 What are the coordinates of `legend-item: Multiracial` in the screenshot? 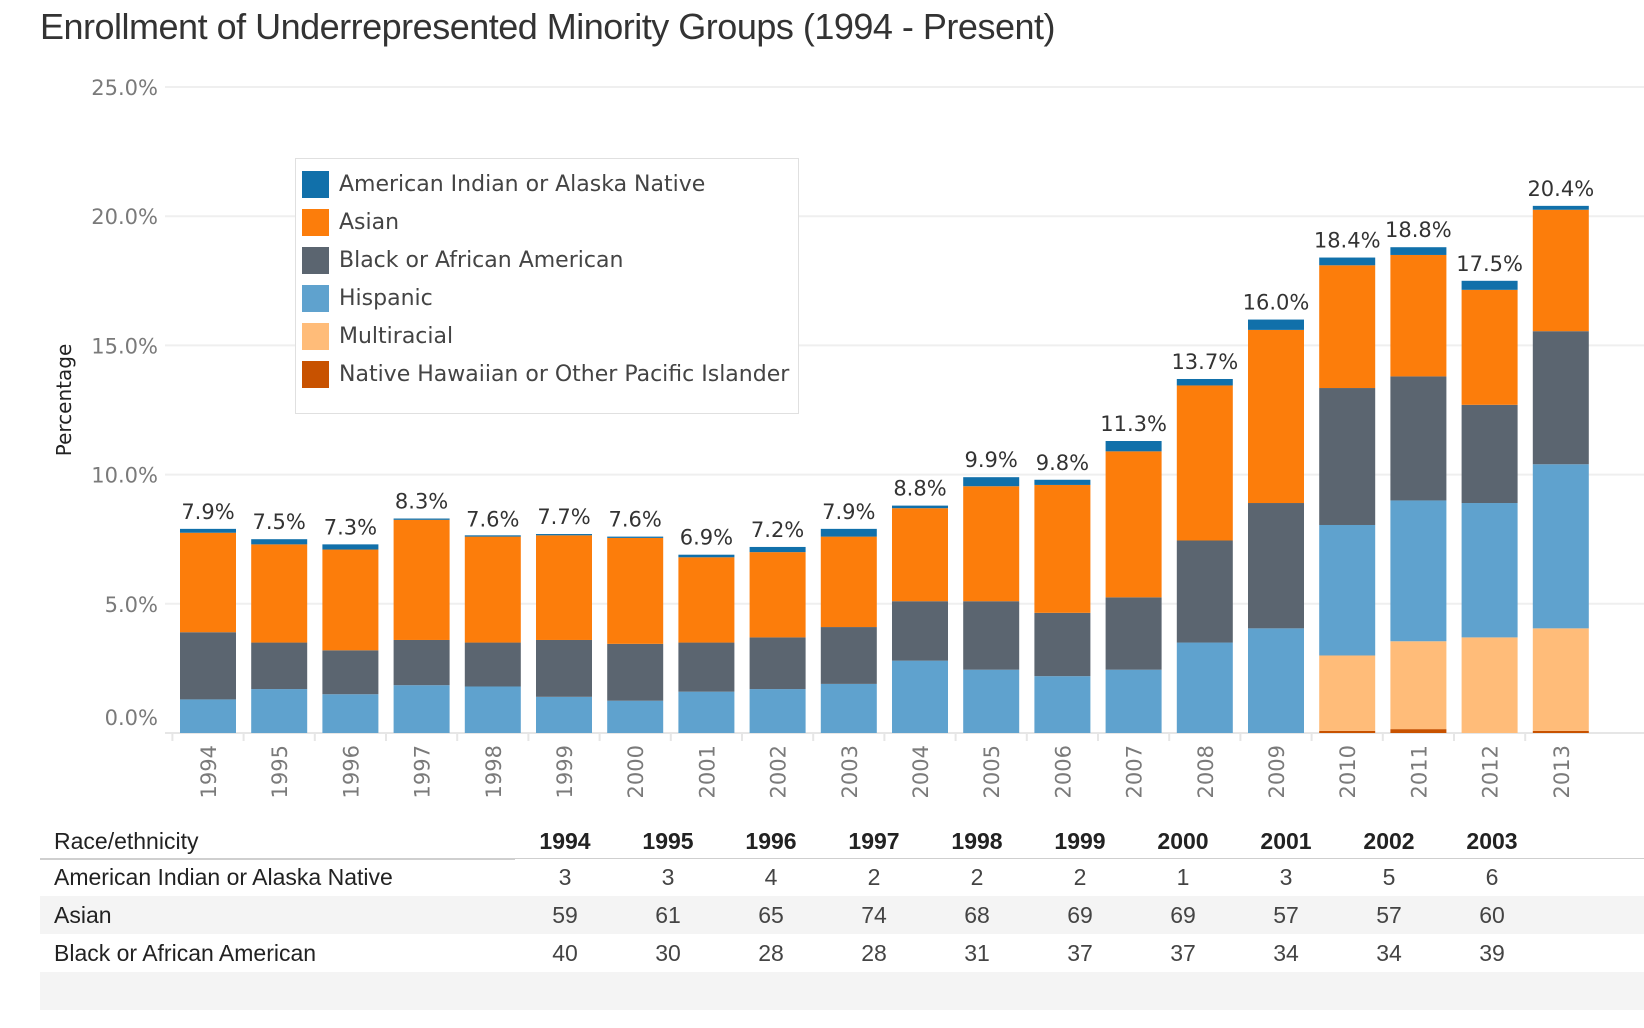 It's located at (547, 336).